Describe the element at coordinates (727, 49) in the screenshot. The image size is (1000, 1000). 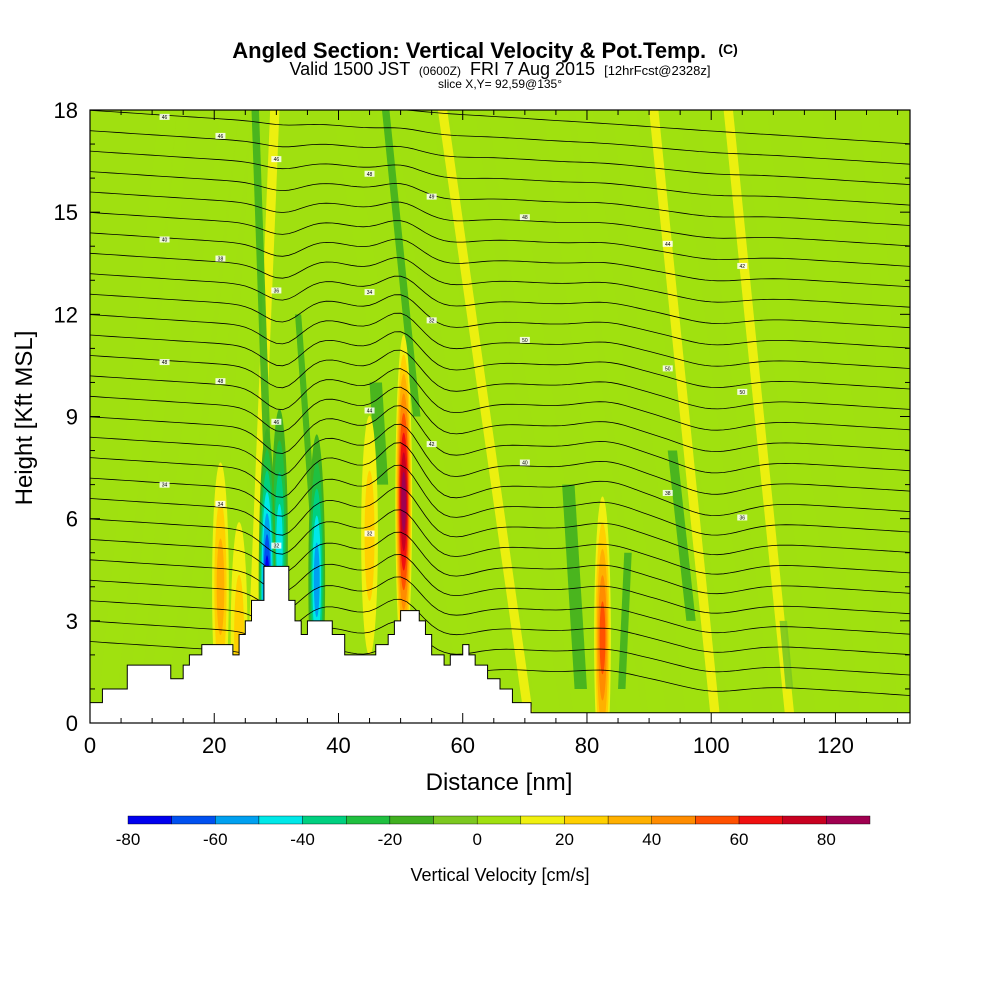
I see `chart-title-unit: (C)` at that location.